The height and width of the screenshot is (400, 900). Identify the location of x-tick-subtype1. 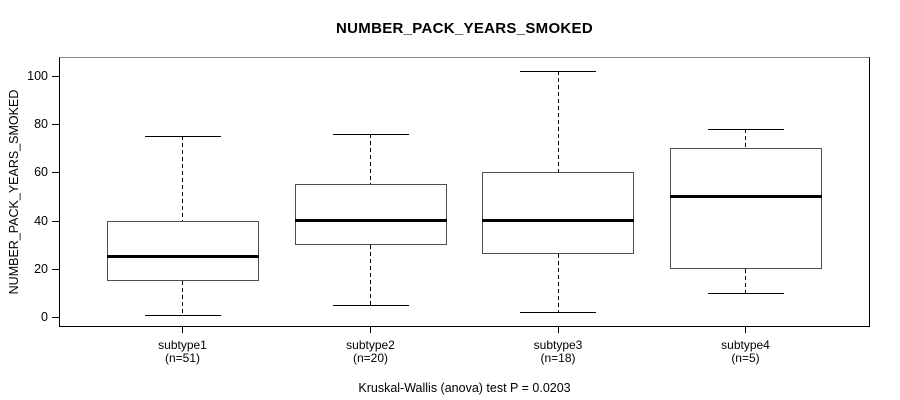
(182, 329).